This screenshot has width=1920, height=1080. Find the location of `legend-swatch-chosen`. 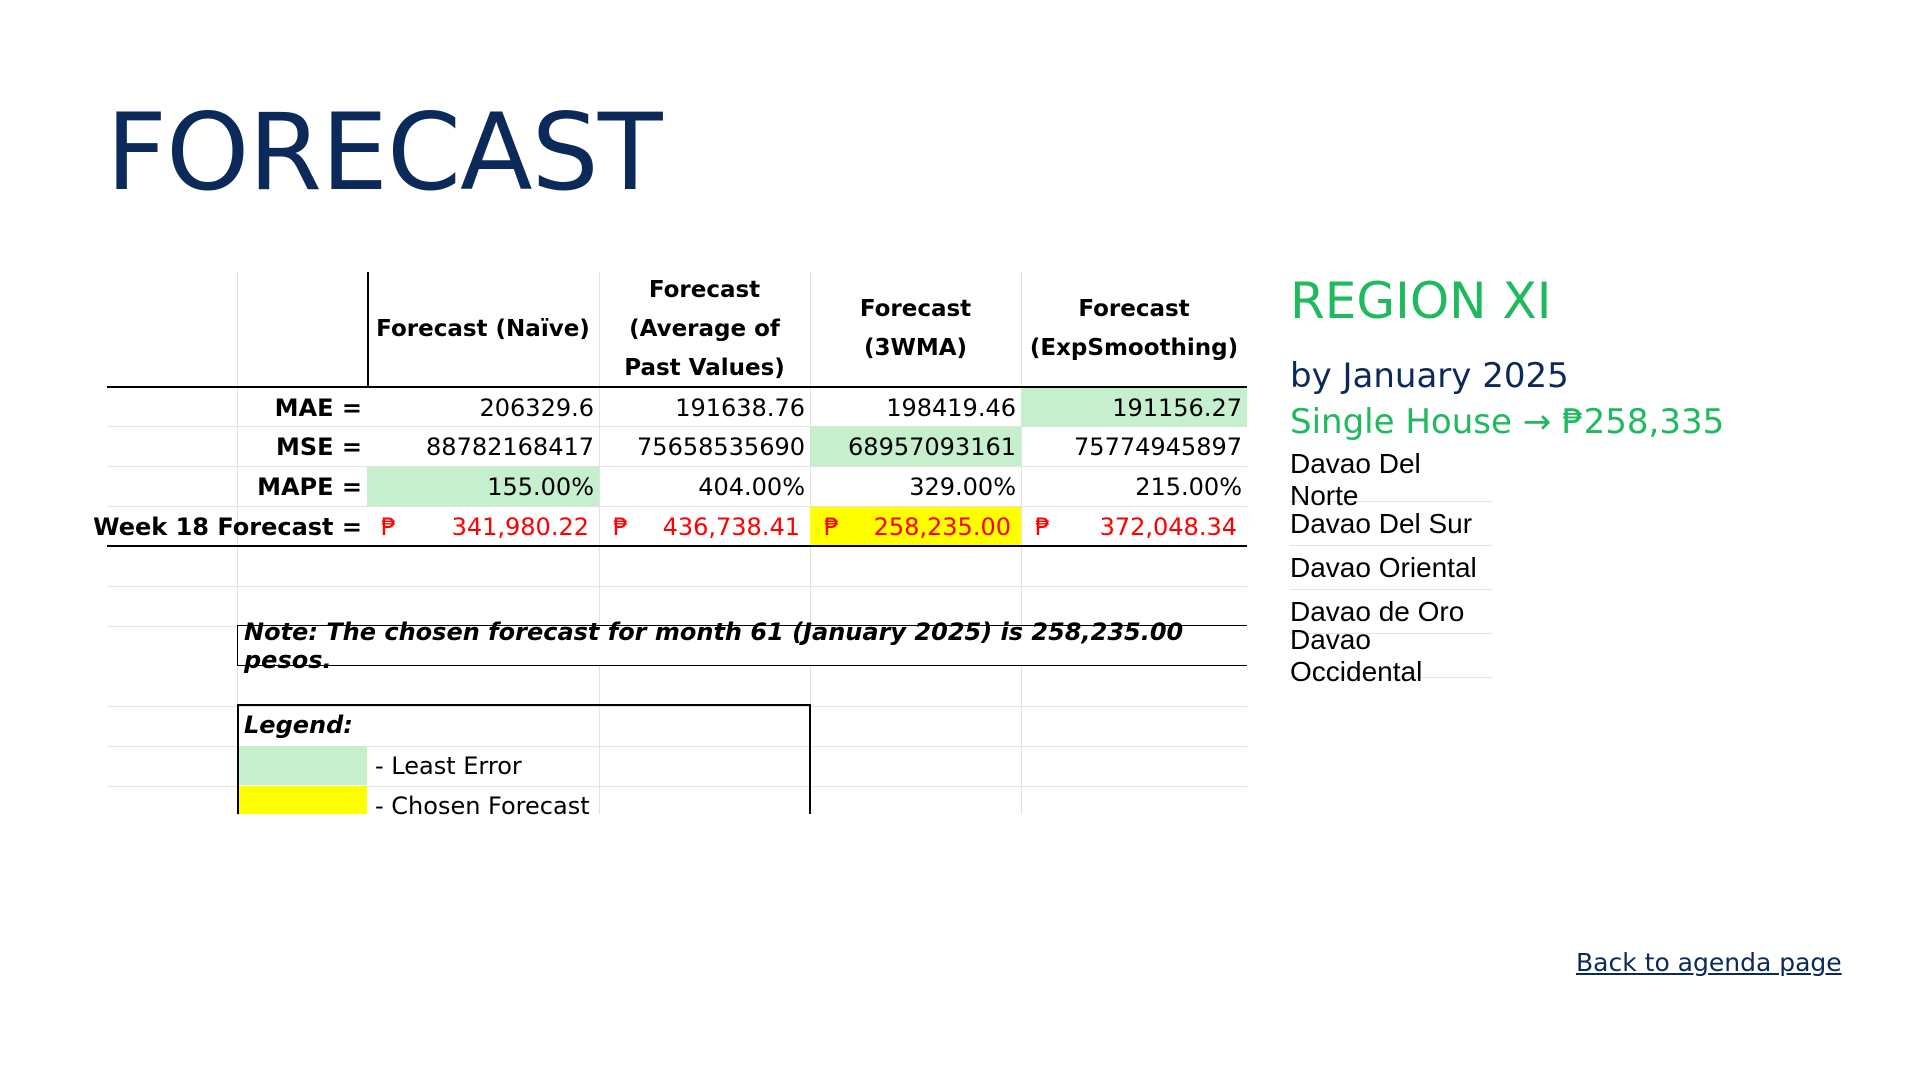

legend-swatch-chosen is located at coordinates (303, 800).